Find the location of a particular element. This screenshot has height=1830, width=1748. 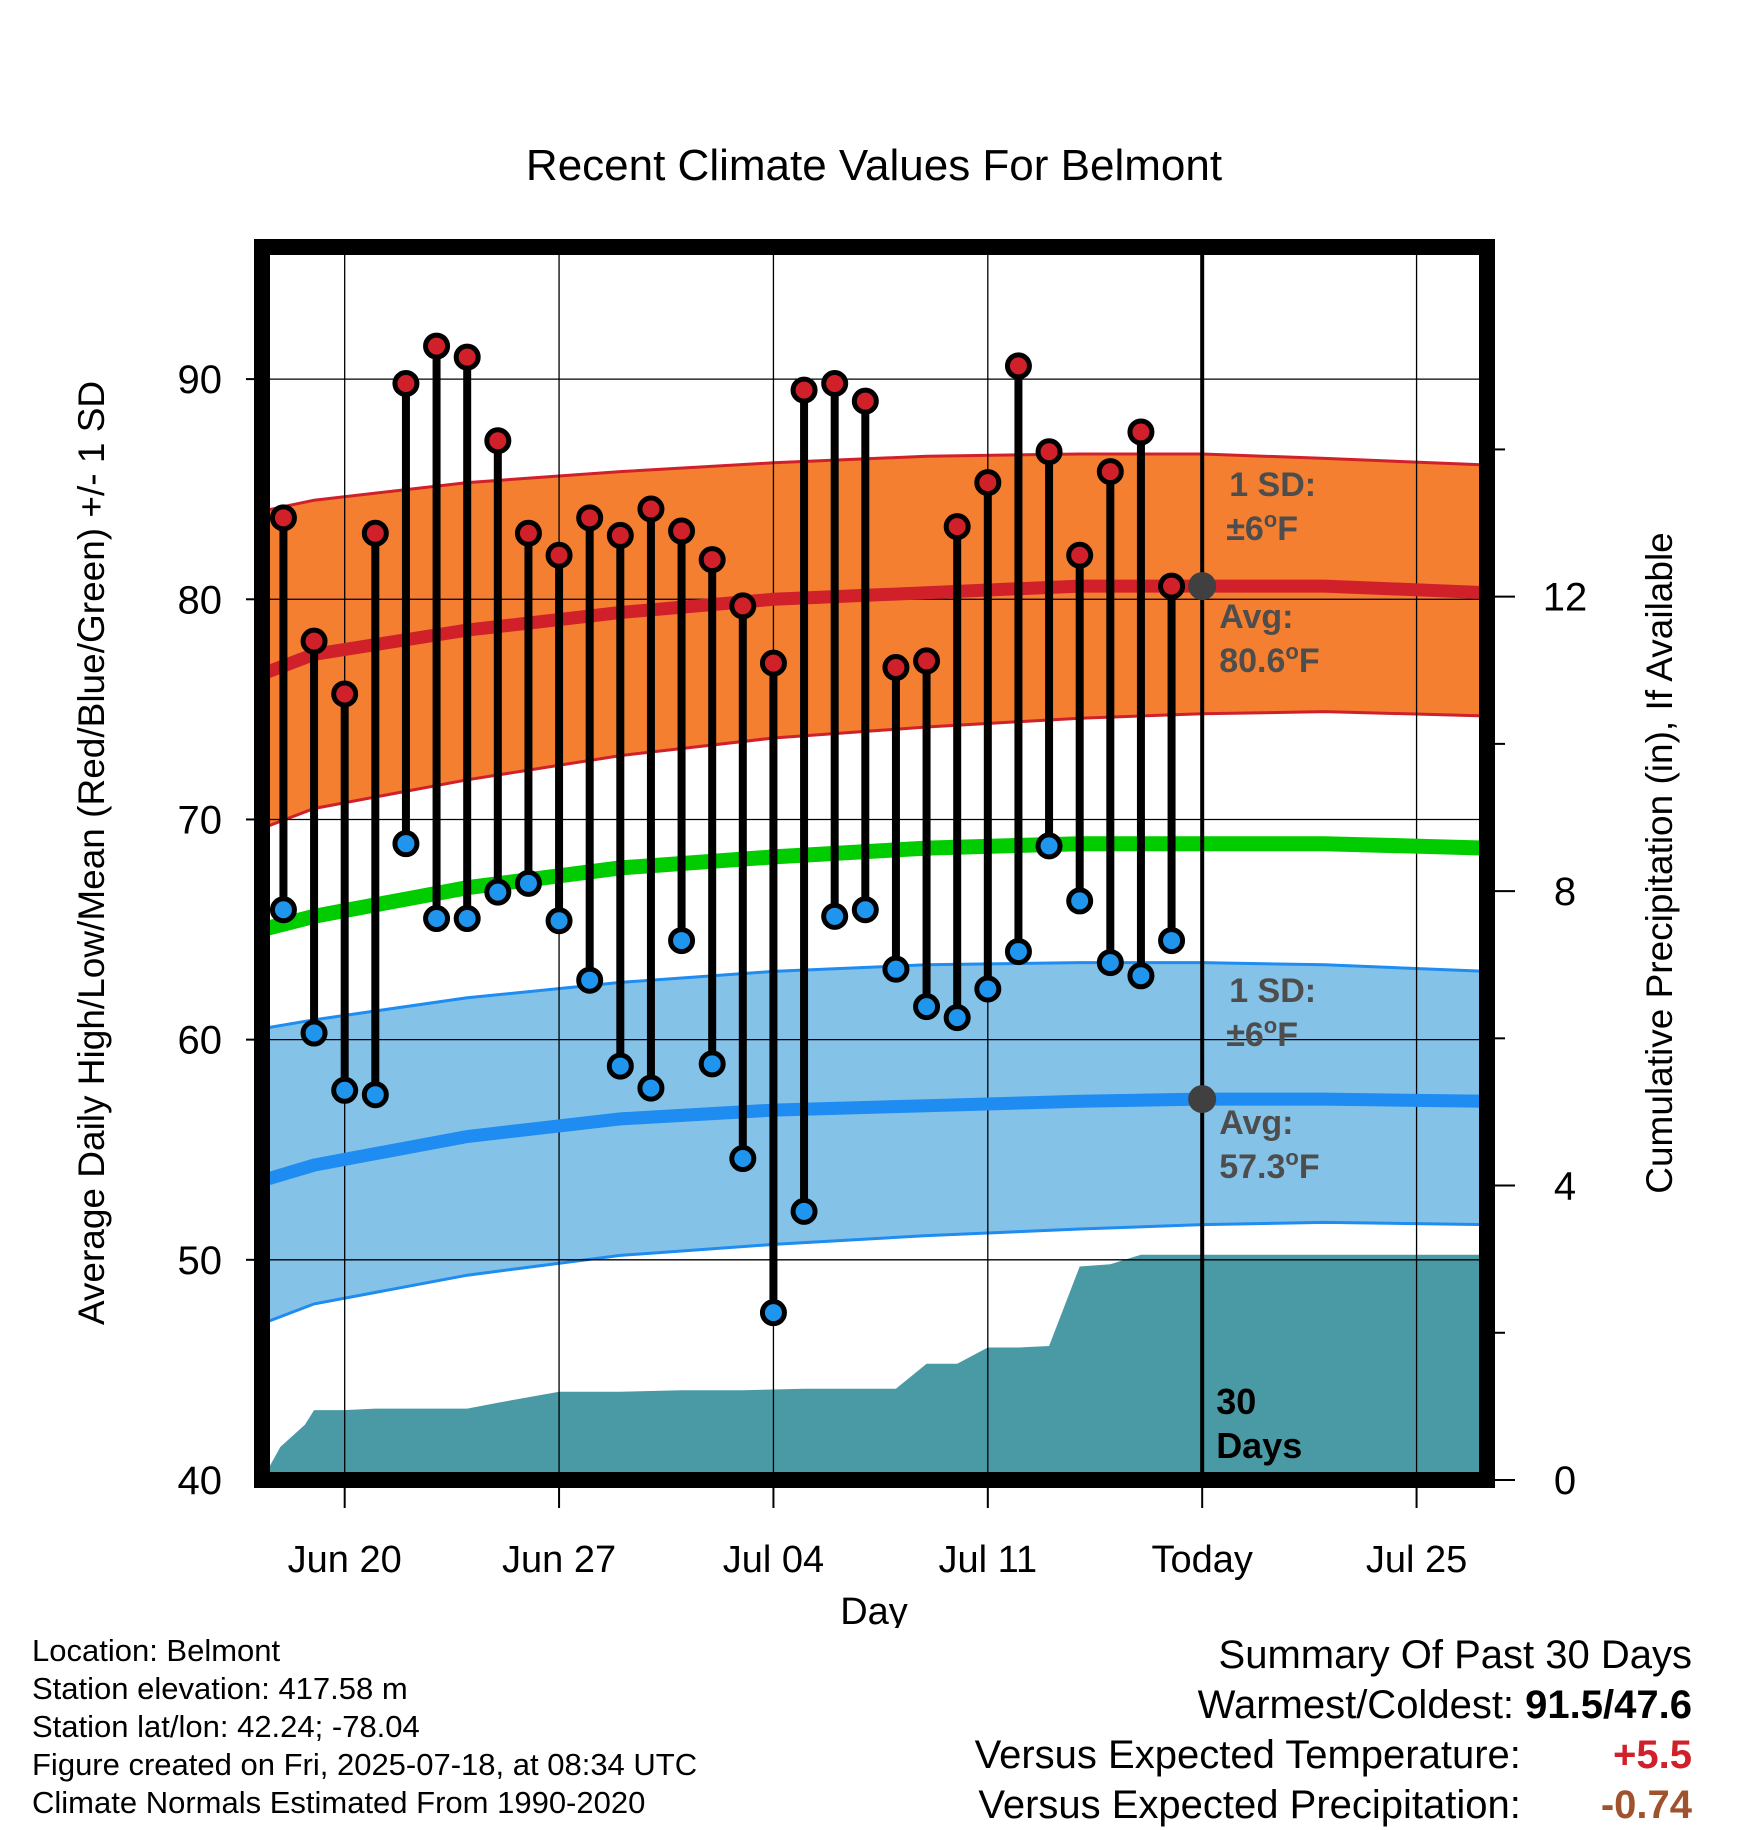

low-sd-band is located at coordinates (874, 1143).